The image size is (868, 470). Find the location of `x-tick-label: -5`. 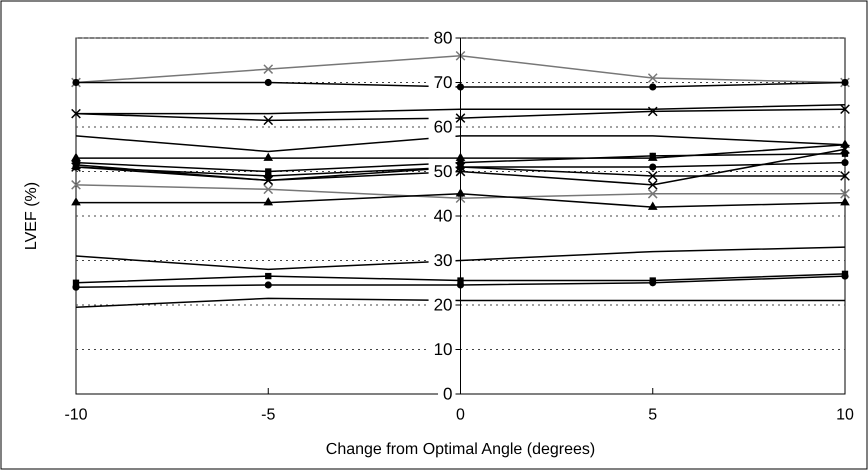

x-tick-label: -5 is located at coordinates (268, 415).